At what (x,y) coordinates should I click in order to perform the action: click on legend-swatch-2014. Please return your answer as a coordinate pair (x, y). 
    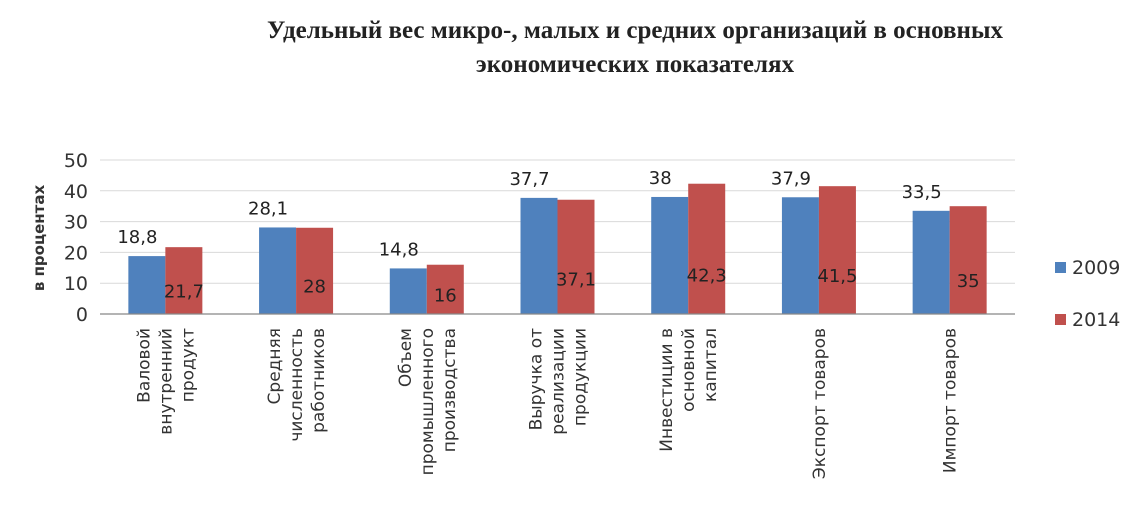
    Looking at the image, I should click on (1060, 319).